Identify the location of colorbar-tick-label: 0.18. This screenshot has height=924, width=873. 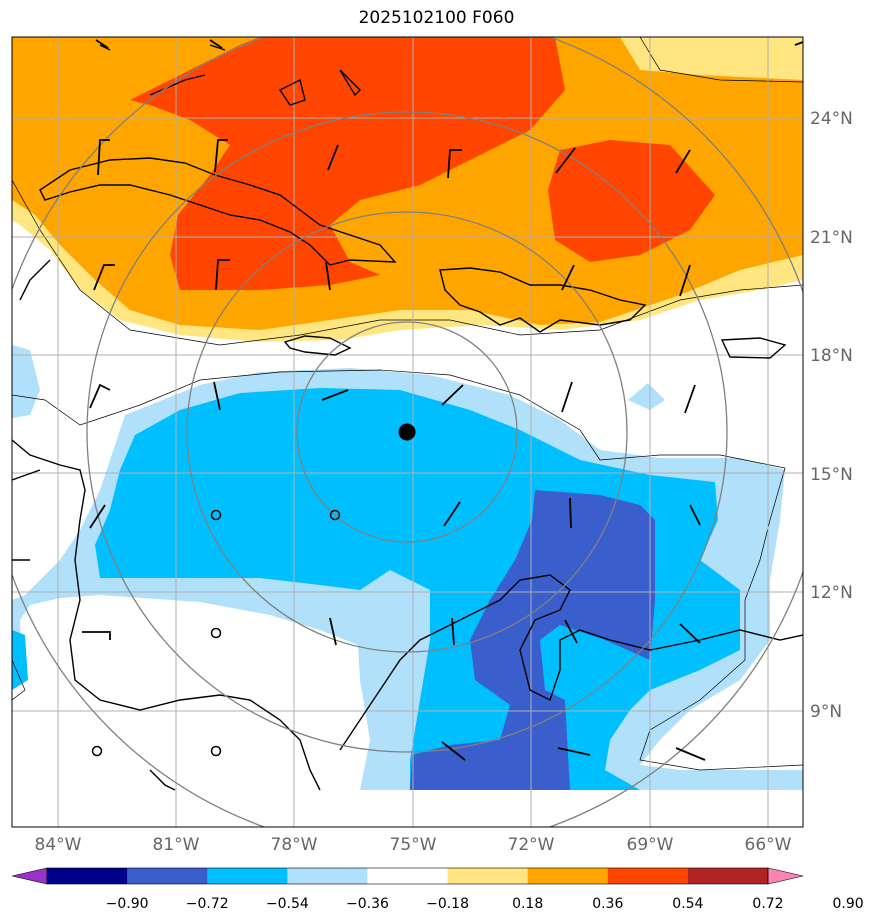
(527, 904).